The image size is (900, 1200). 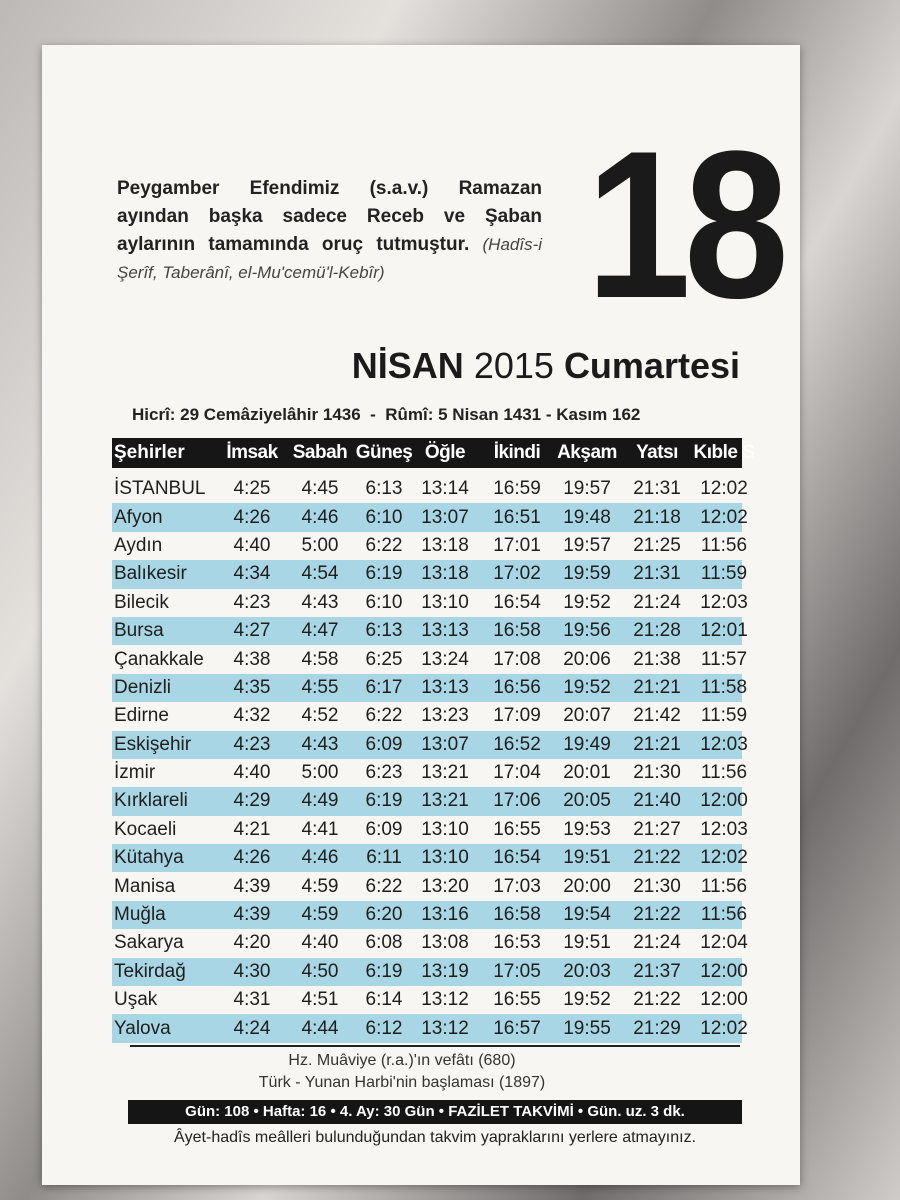 I want to click on time: 16:58, so click(x=517, y=915).